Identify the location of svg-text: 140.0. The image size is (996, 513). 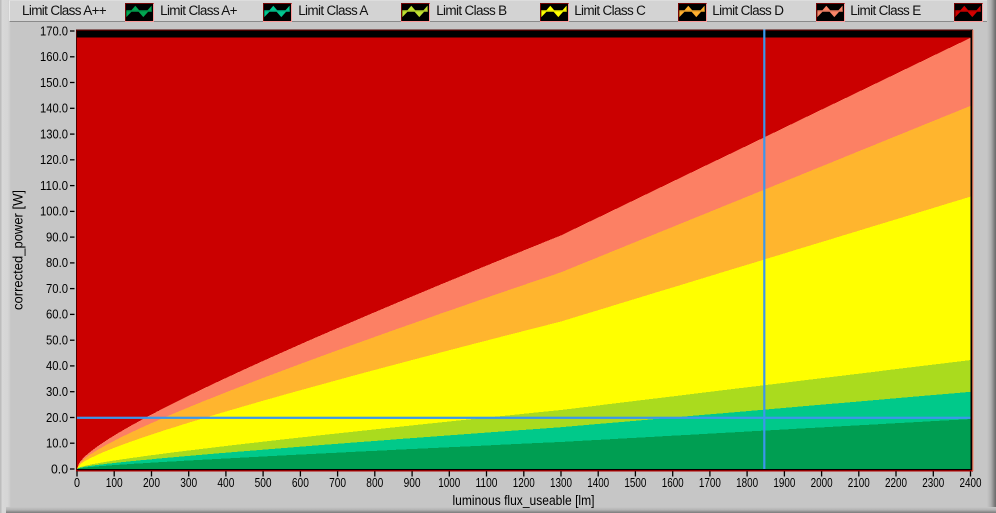
(54, 109).